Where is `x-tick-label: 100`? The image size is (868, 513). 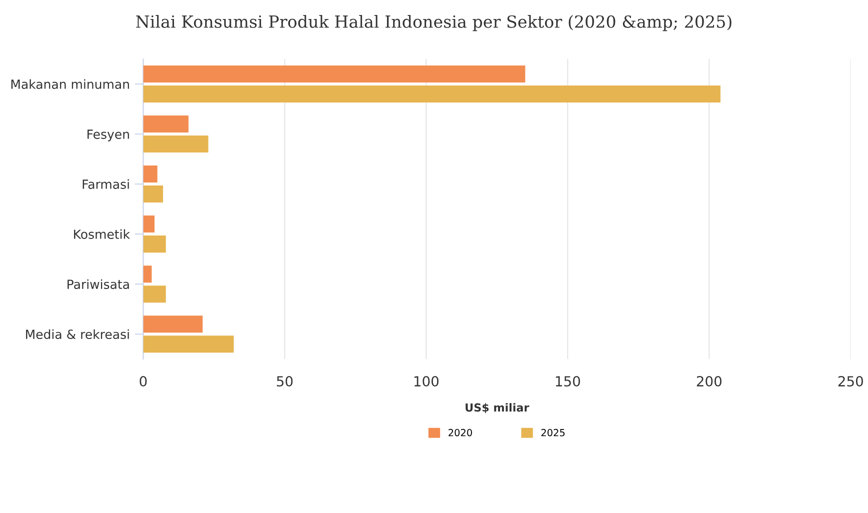 x-tick-label: 100 is located at coordinates (426, 381).